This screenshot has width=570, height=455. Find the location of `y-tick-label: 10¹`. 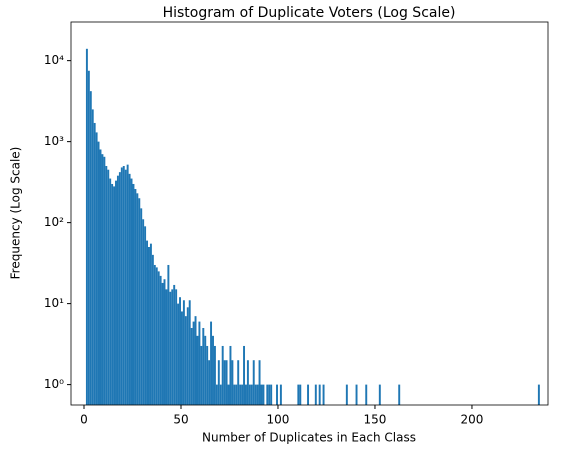

y-tick-label: 10¹ is located at coordinates (54, 303).